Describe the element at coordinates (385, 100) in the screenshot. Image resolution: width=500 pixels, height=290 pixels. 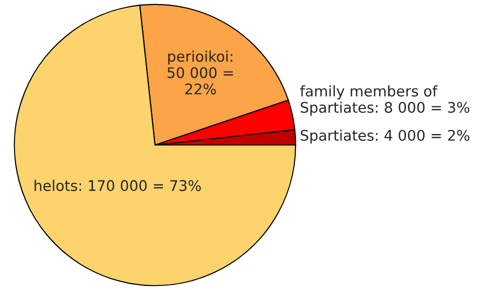
I see `slice-label: family members of Spartiates: 8 000 = 3%` at that location.